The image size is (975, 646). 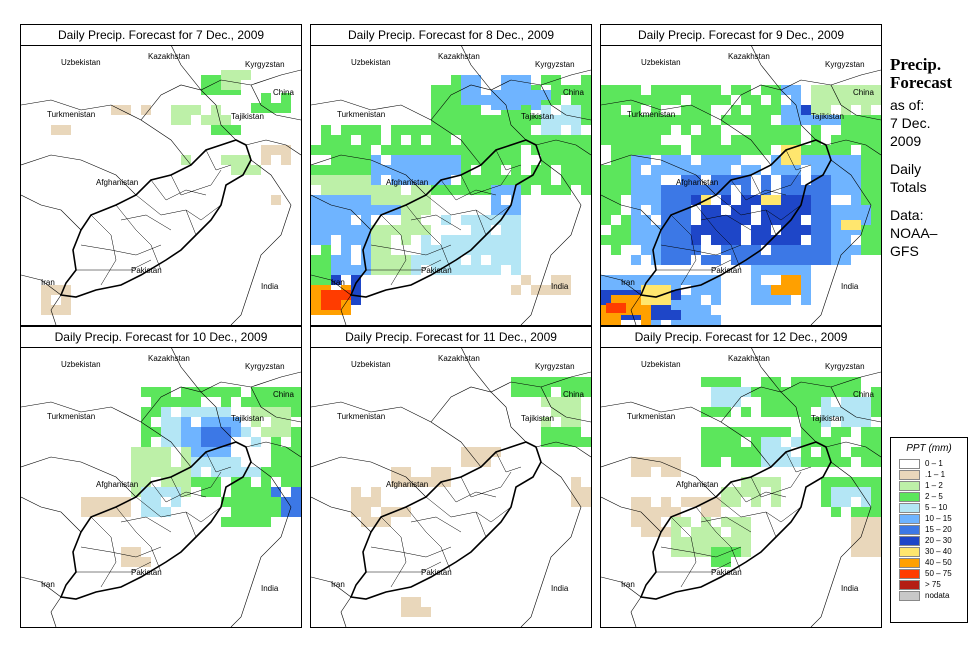 What do you see at coordinates (932, 123) in the screenshot?
I see `asof-block: as of: 7 Dec. 2009` at bounding box center [932, 123].